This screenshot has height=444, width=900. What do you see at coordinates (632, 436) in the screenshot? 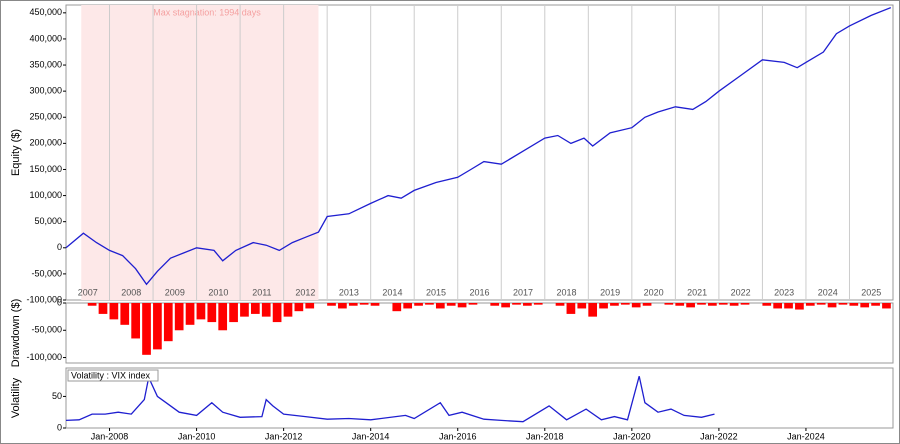
I see `x-tick-label: Jan-2020` at bounding box center [632, 436].